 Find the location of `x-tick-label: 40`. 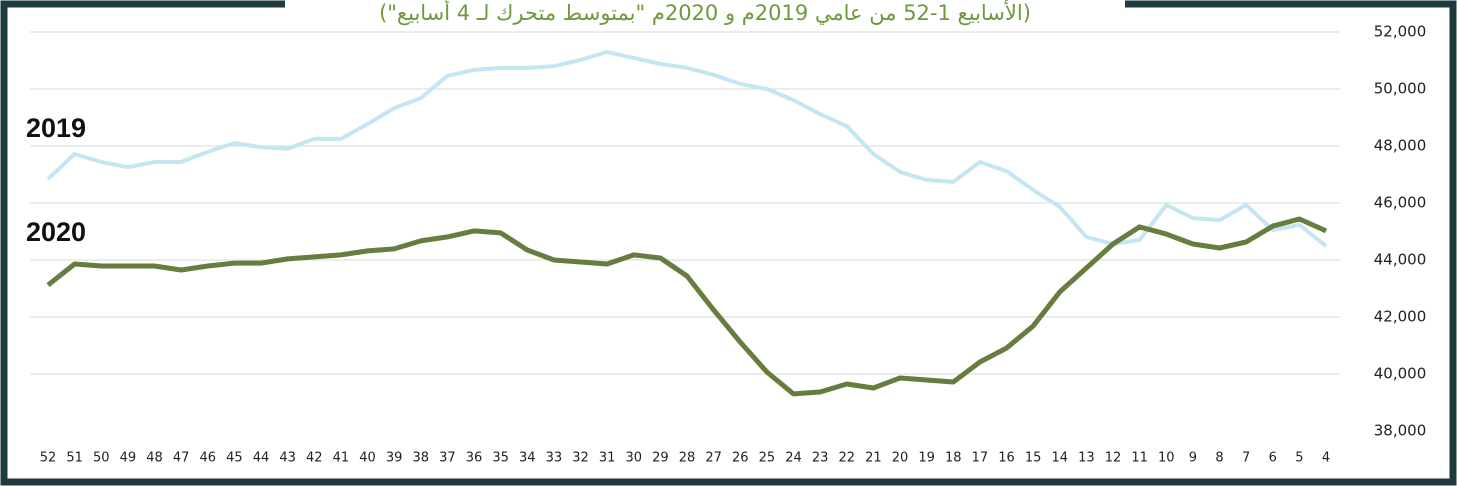

x-tick-label: 40 is located at coordinates (367, 458).